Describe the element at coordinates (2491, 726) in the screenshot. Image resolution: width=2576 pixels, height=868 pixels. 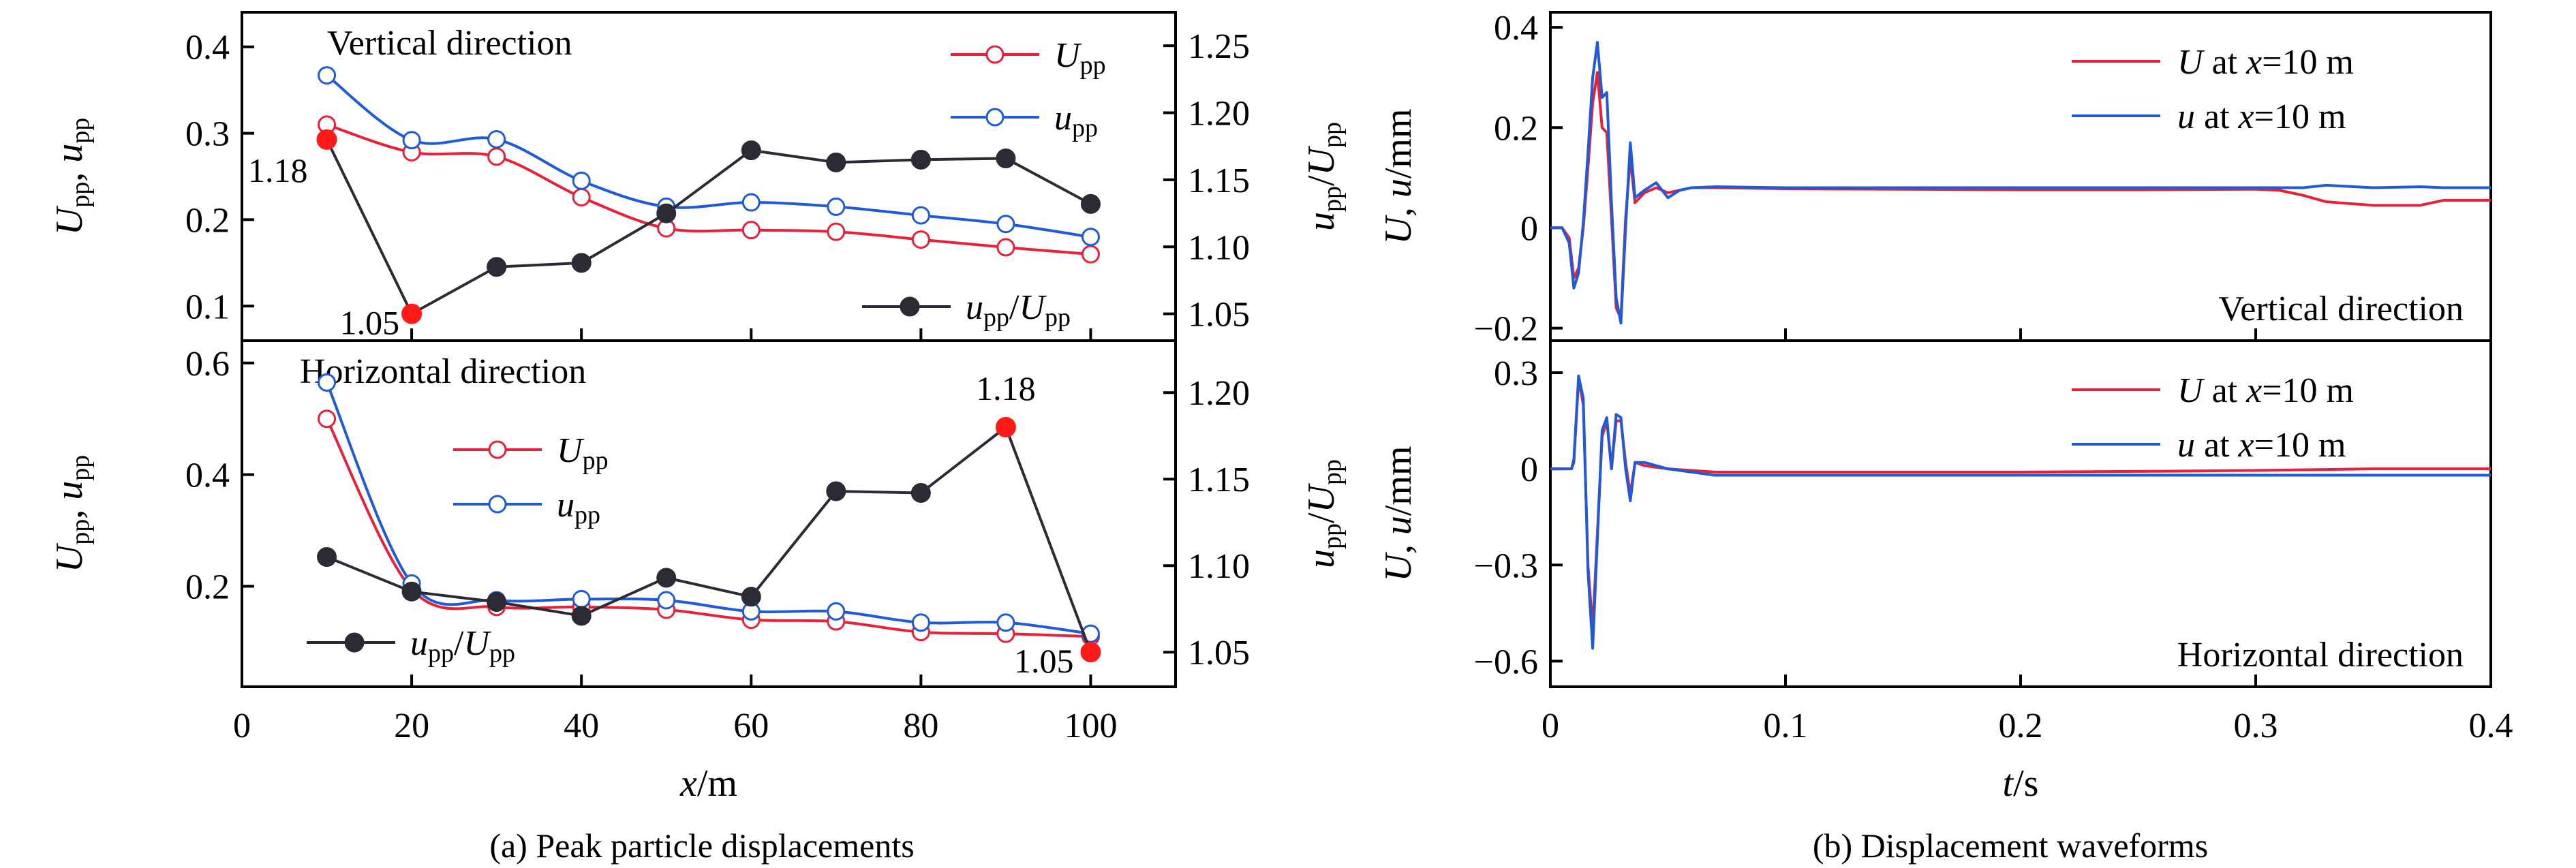
I see `x-tick-label: 0.4` at that location.